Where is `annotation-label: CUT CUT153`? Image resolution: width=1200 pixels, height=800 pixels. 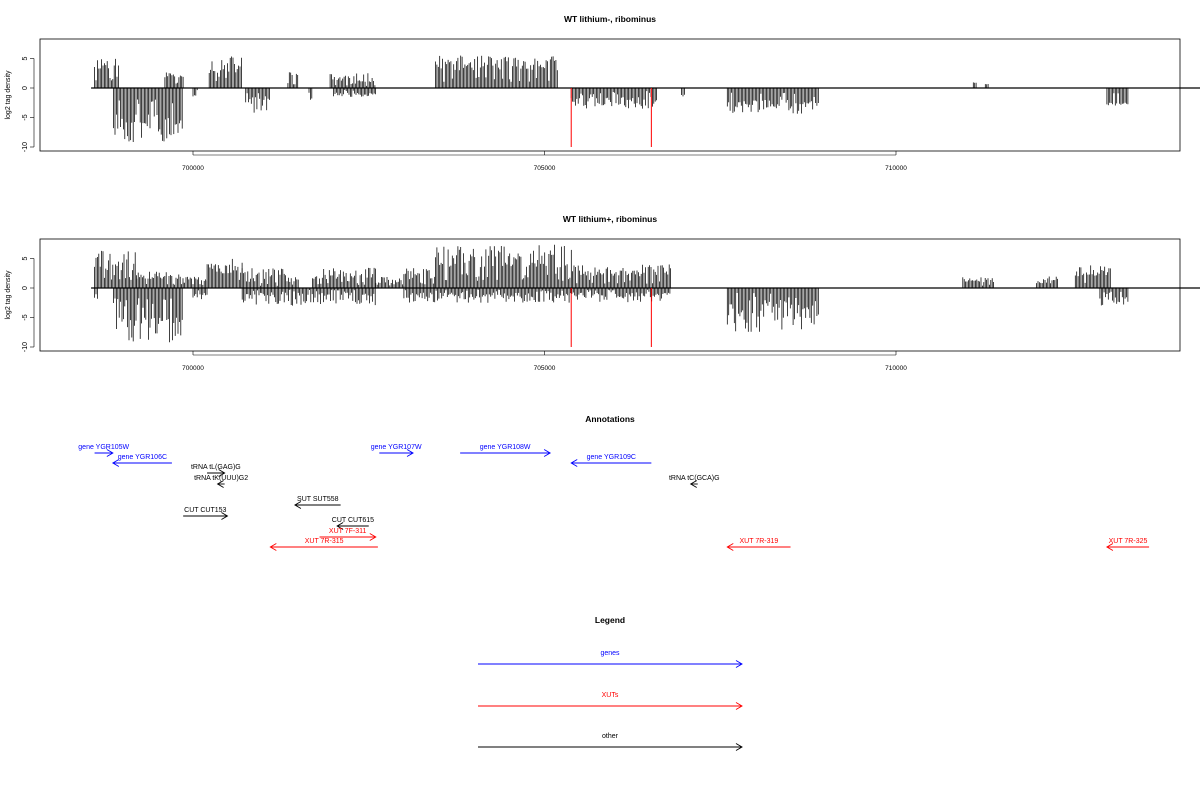
annotation-label: CUT CUT153 is located at coordinates (205, 510).